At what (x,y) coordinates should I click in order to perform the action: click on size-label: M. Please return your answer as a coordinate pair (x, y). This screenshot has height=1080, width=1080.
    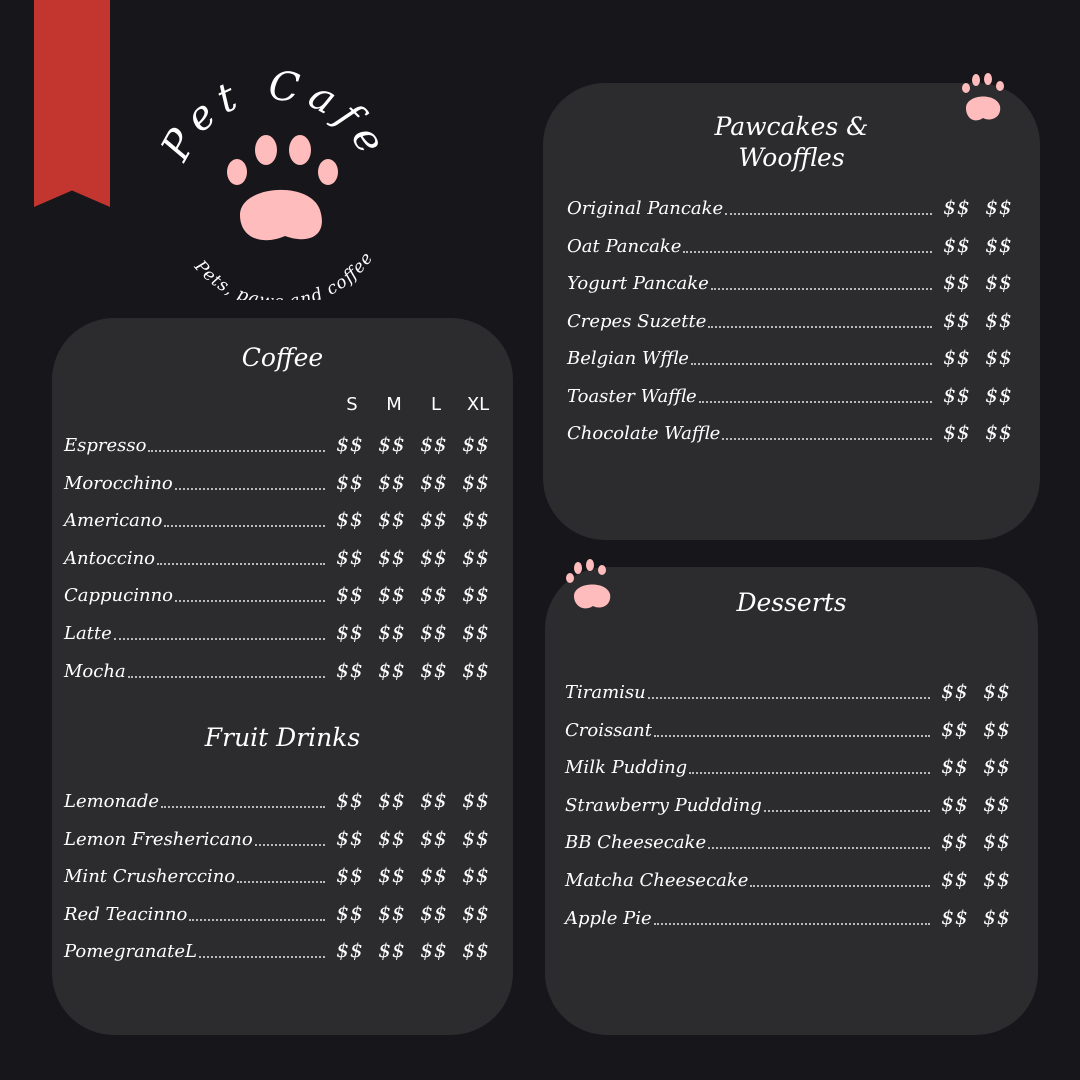
    Looking at the image, I should click on (394, 404).